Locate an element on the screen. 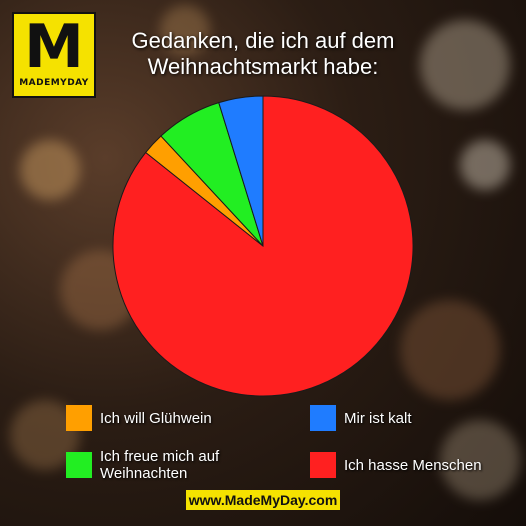  legend-label-2: Ich freue mich auf Weihnachten is located at coordinates (160, 465).